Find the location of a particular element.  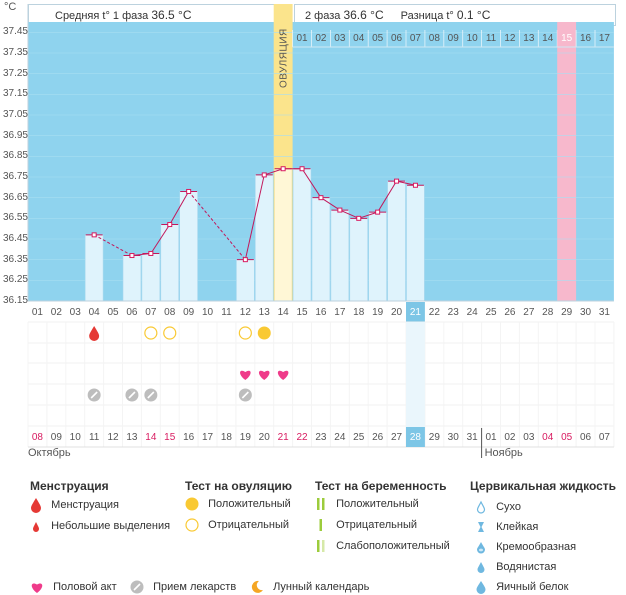

legend-intercourse: Половой акт is located at coordinates (73, 587).